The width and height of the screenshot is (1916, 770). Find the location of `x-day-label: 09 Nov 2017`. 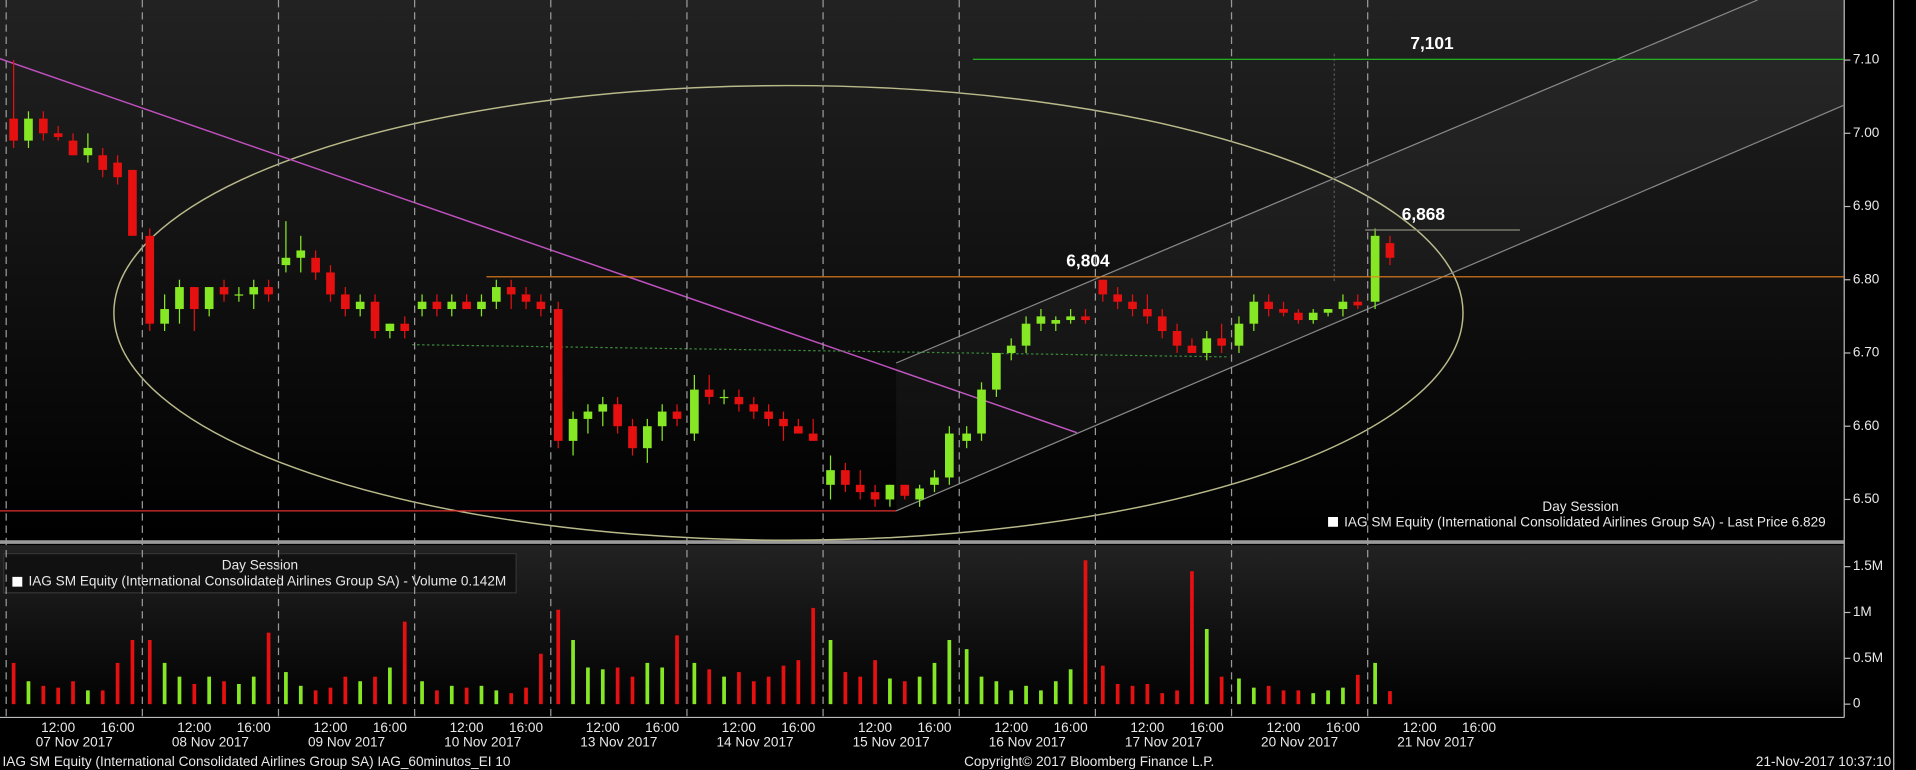

x-day-label: 09 Nov 2017 is located at coordinates (346, 742).